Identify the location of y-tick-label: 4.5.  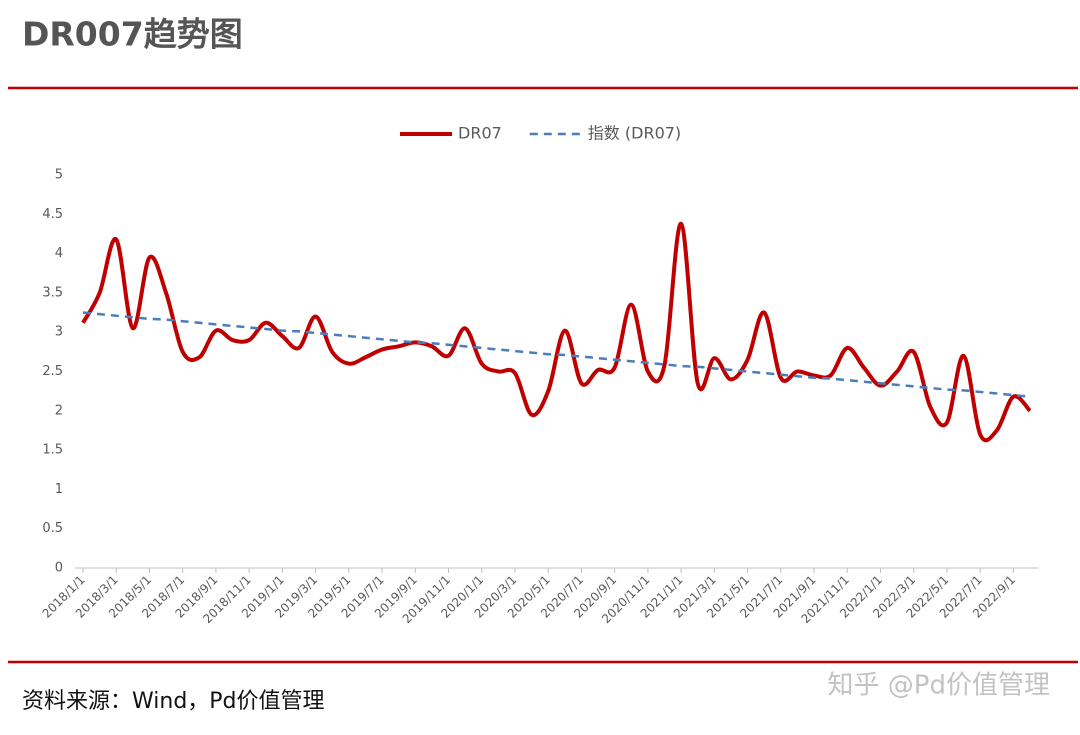
(52, 214).